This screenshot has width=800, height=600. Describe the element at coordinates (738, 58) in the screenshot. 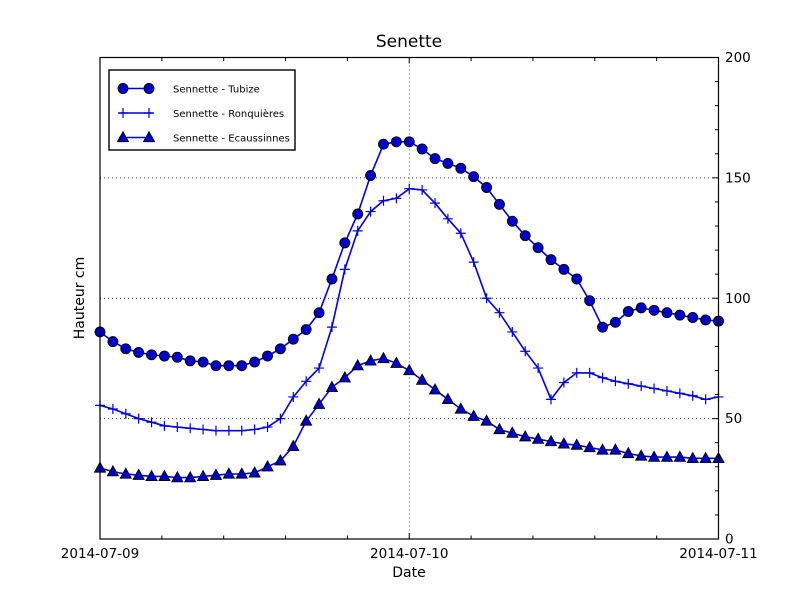

I see `y-tick-label-200: 200` at that location.